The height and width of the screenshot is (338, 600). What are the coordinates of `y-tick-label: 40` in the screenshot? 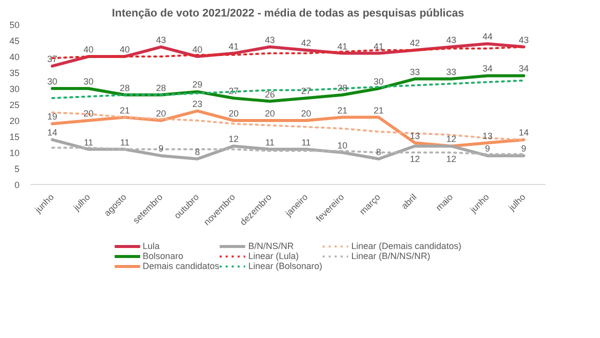 It's located at (14, 57).